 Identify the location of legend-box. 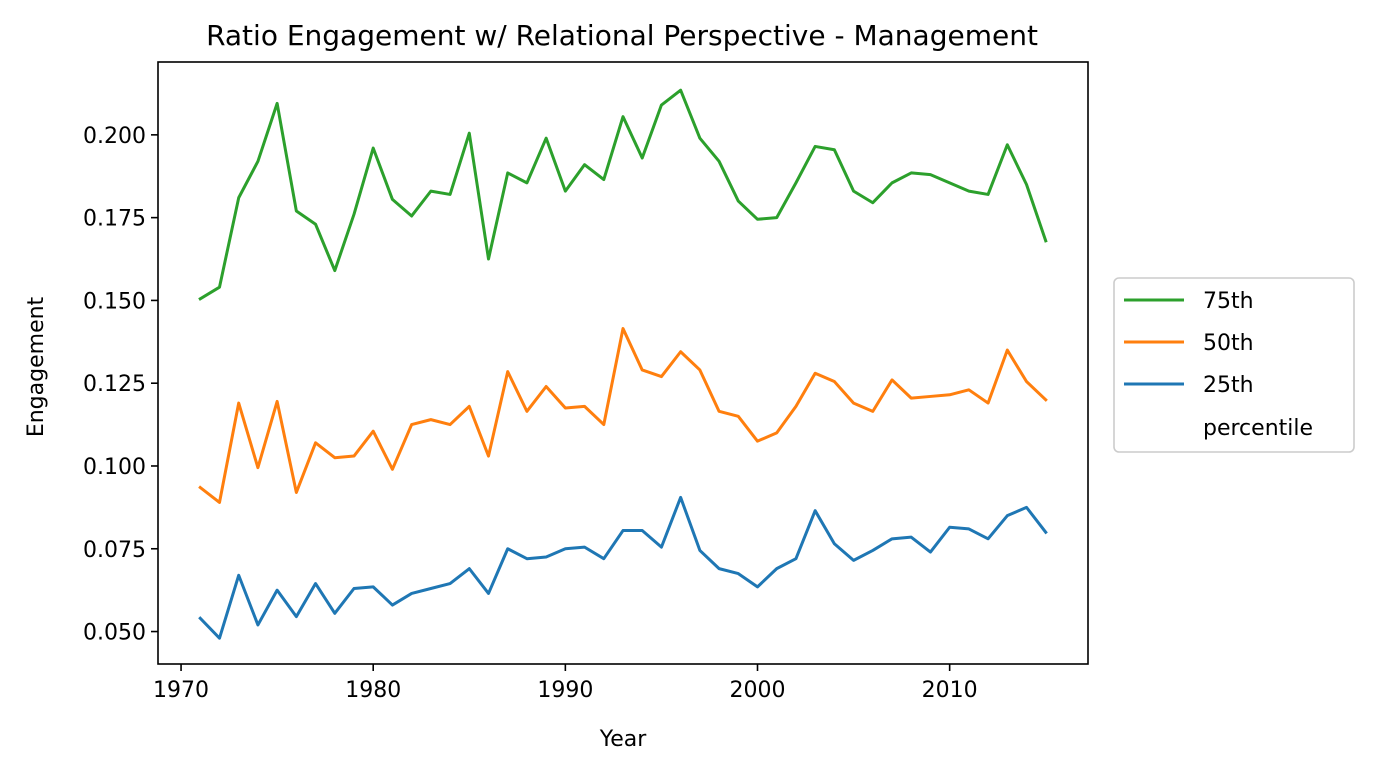
(1234, 365).